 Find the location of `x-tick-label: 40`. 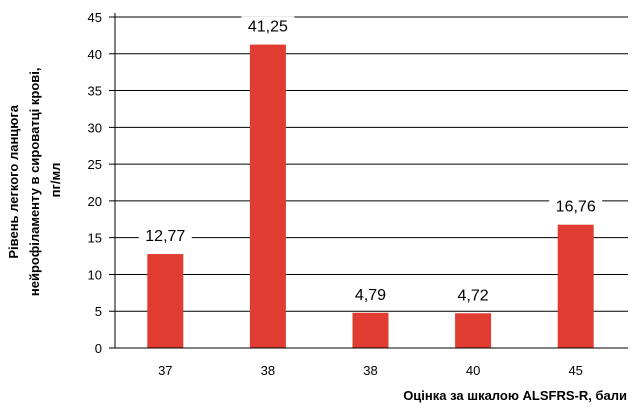

x-tick-label: 40 is located at coordinates (473, 370).